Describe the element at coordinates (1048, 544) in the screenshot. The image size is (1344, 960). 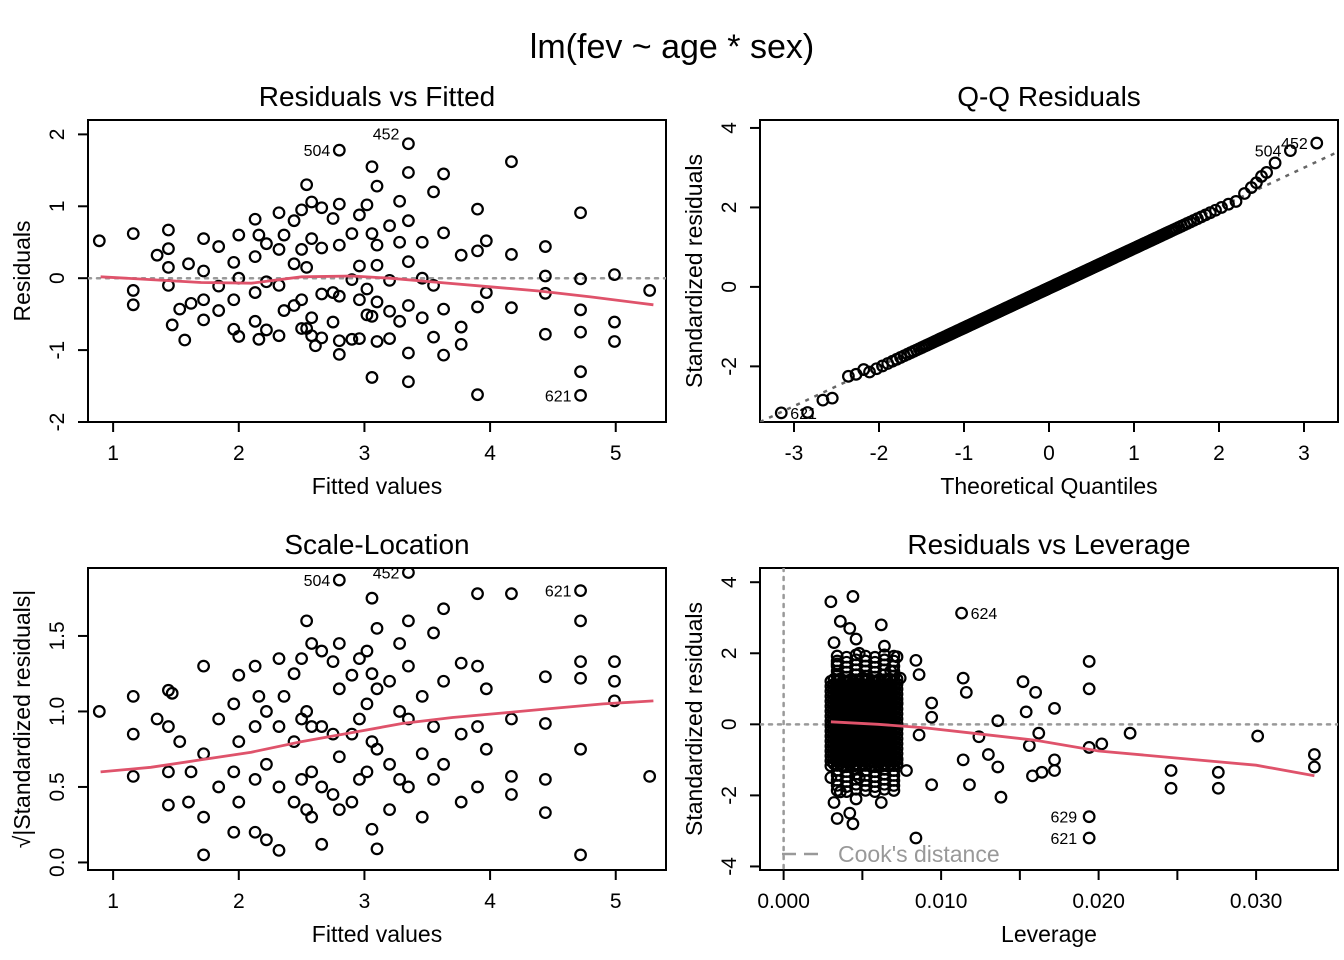
I see `panel-title: Residuals vs Leverage` at that location.